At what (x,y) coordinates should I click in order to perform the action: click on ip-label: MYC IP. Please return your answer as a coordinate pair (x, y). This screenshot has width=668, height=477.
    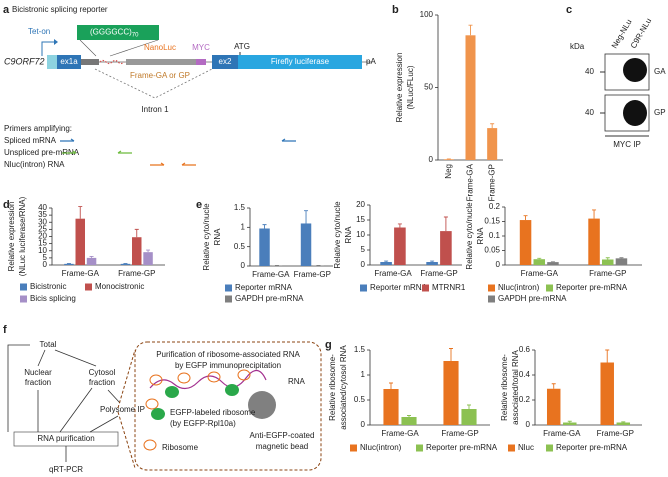
    Looking at the image, I should click on (627, 144).